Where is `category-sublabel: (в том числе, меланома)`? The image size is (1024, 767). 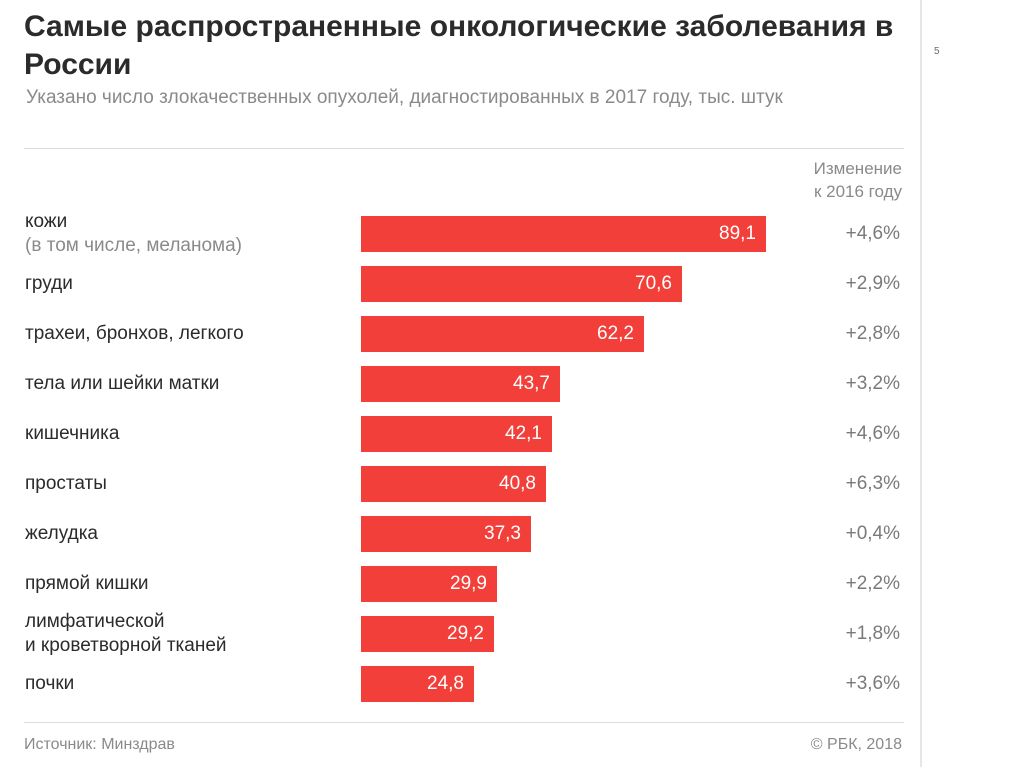 category-sublabel: (в том числе, меланома) is located at coordinates (133, 245).